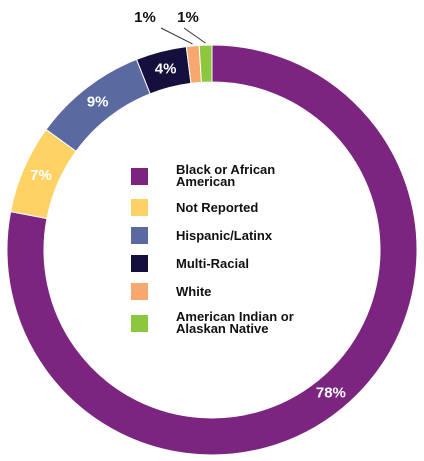  I want to click on donut-slice, so click(205, 63).